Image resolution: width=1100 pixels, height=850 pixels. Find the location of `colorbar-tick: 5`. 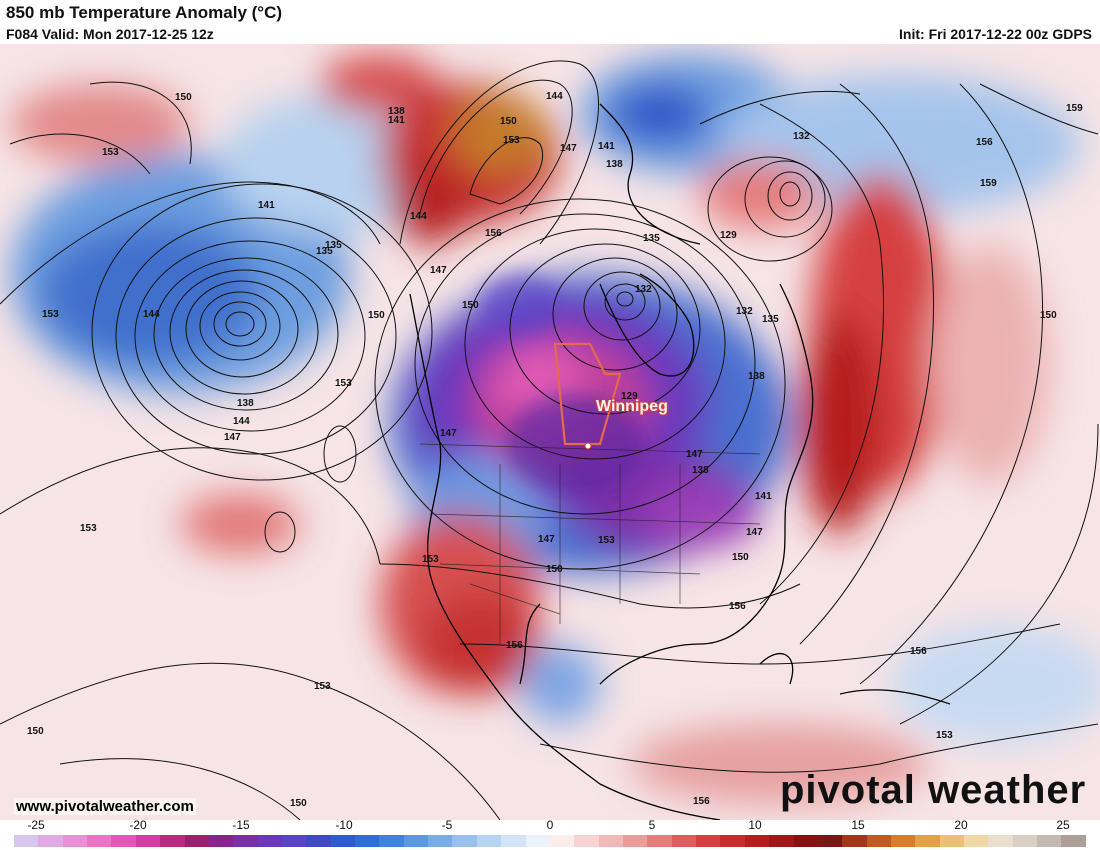

colorbar-tick: 5 is located at coordinates (652, 825).